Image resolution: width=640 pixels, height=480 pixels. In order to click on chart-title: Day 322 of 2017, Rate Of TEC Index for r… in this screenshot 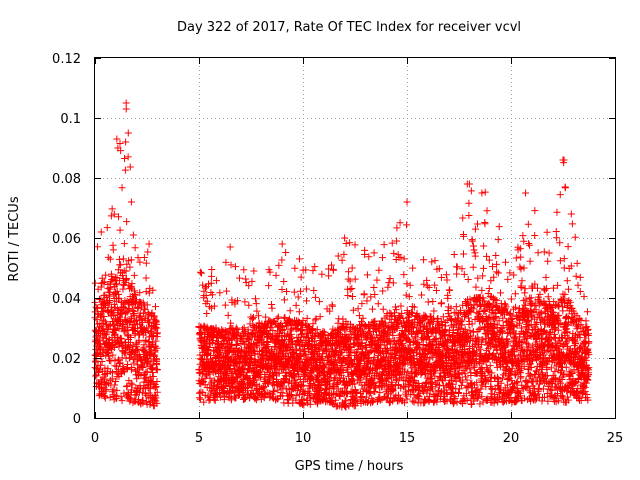, I will do `click(349, 27)`.